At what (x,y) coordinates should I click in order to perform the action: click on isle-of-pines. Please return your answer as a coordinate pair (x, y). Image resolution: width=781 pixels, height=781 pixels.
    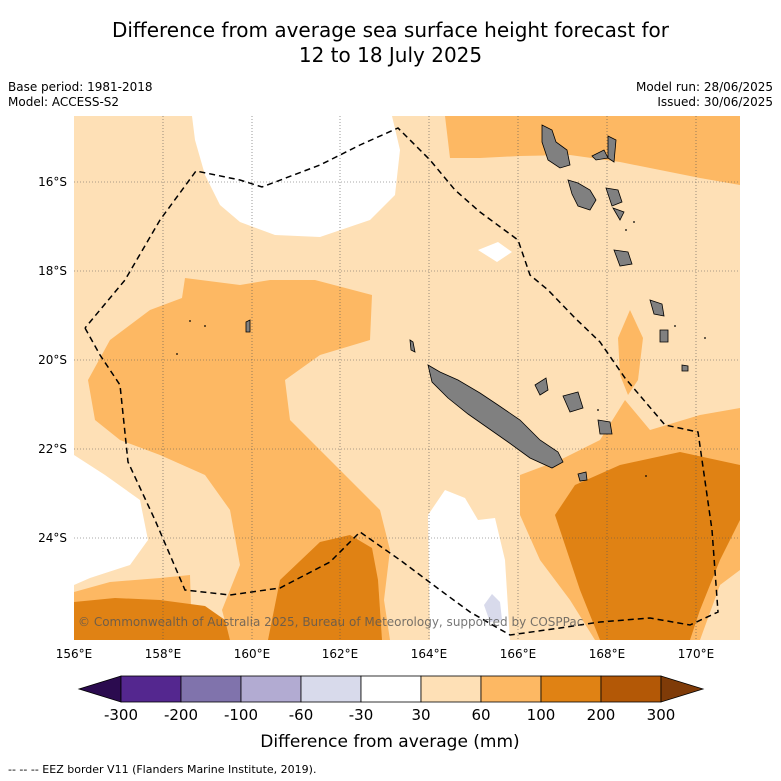
    Looking at the image, I should click on (582, 476).